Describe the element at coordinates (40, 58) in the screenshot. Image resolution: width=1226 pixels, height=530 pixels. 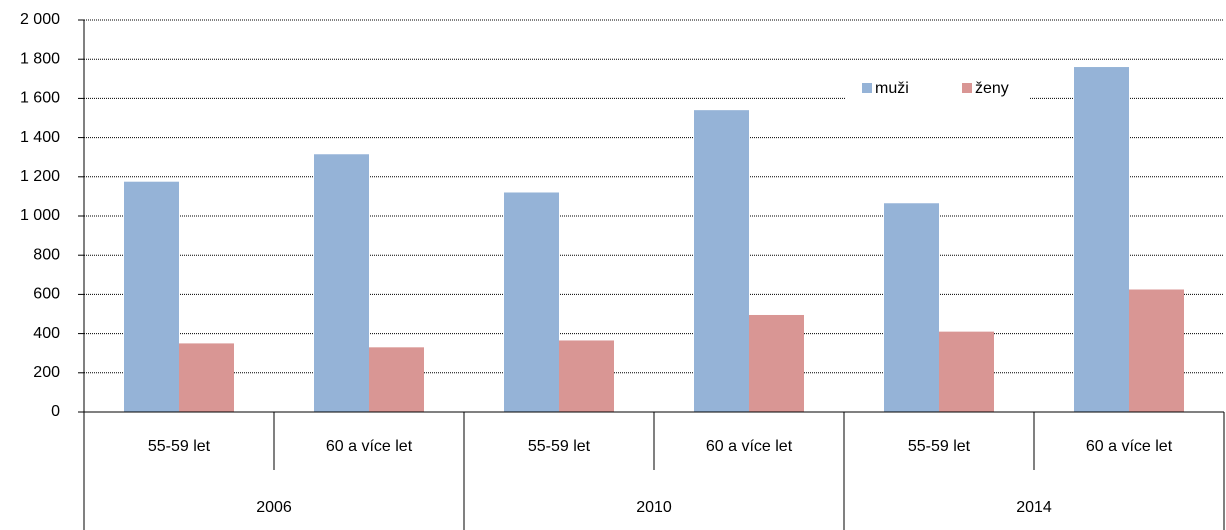
I see `y-tick-label: 1 800` at that location.